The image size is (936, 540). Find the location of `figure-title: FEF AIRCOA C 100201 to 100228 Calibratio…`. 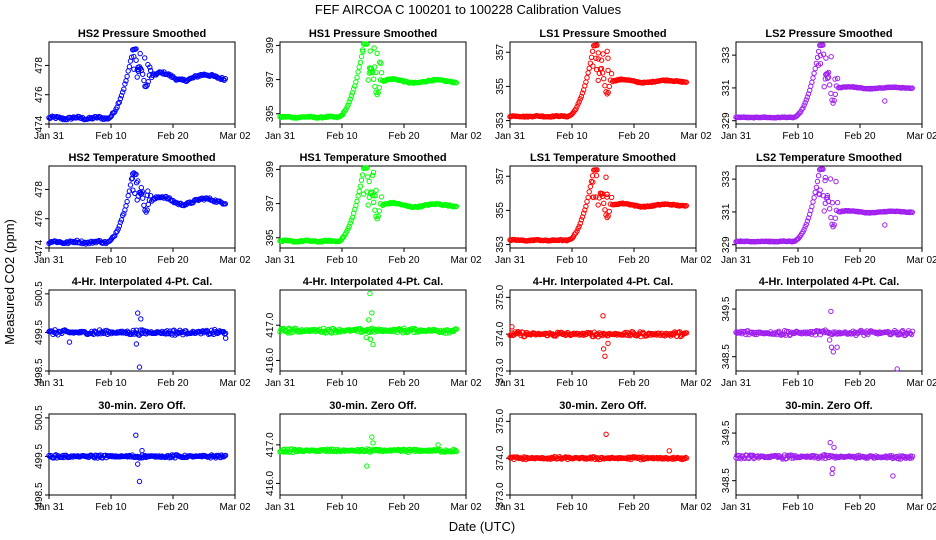

figure-title: FEF AIRCOA C 100201 to 100228 Calibratio… is located at coordinates (468, 9).